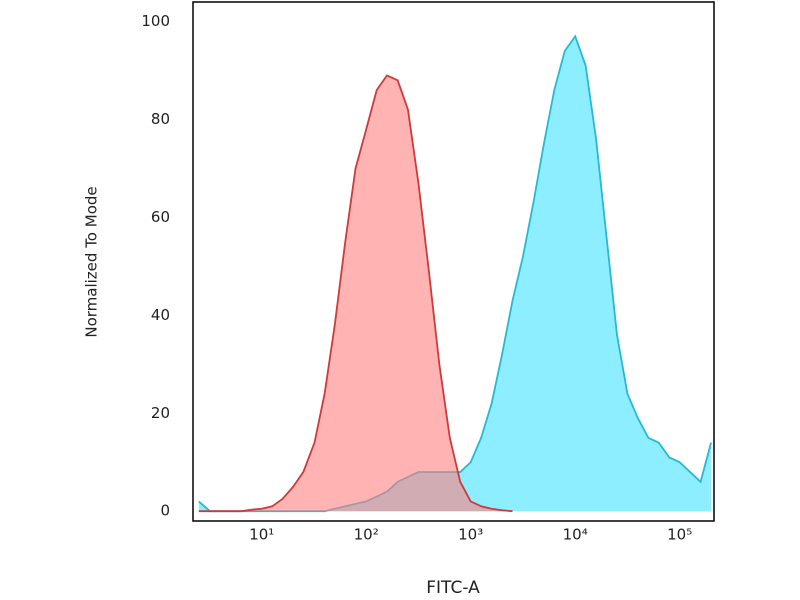 The image size is (800, 600). What do you see at coordinates (679, 535) in the screenshot?
I see `x-tick-label: 10⁵` at bounding box center [679, 535].